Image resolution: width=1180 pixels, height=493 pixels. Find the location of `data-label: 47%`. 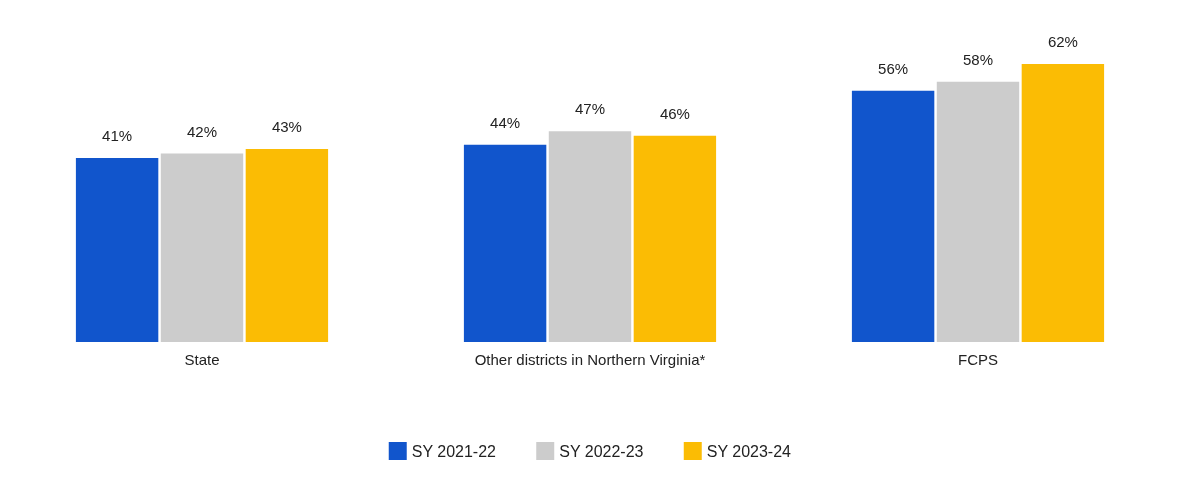

data-label: 47% is located at coordinates (590, 109).